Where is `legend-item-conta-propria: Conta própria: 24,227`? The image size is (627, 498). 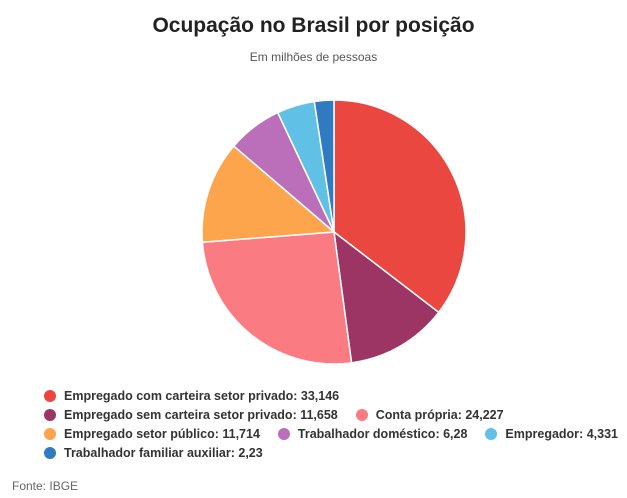 legend-item-conta-propria: Conta própria: 24,227 is located at coordinates (429, 414).